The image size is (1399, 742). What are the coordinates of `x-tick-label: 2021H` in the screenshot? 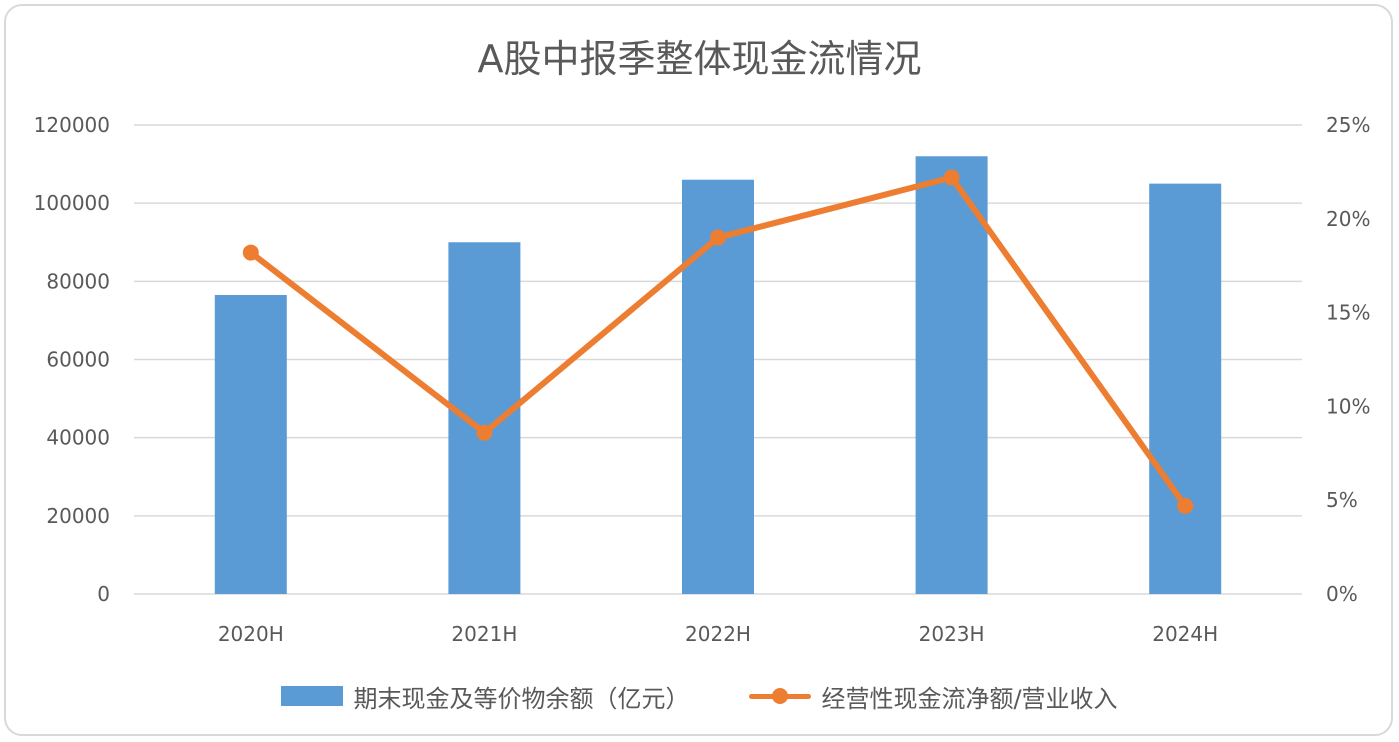 It's located at (484, 634).